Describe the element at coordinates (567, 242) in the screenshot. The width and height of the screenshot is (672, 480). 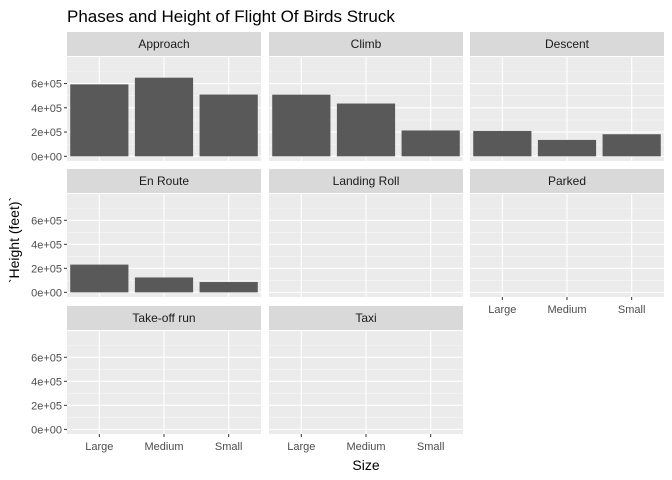
I see `facet-parked: Parked Large Medium Small` at that location.